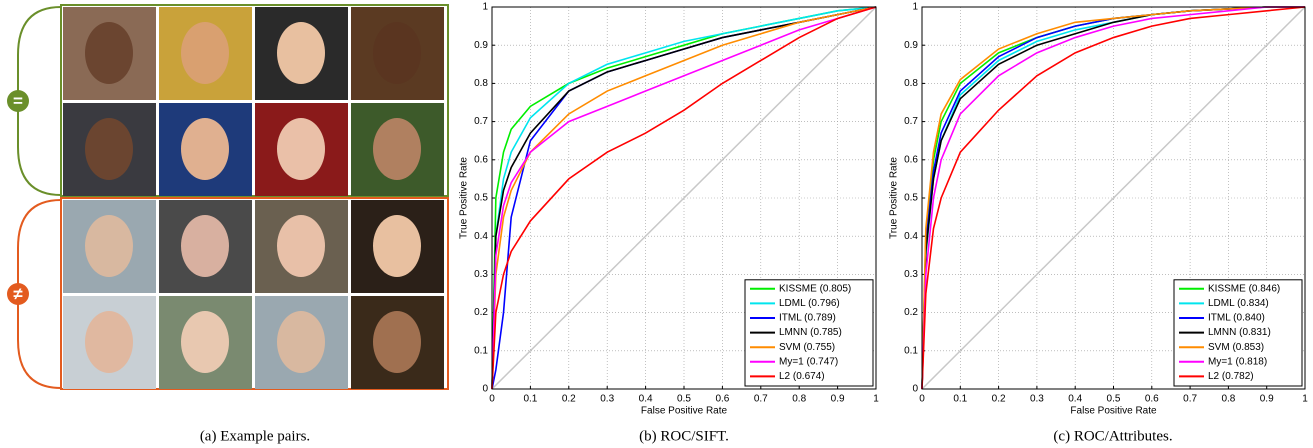  Describe the element at coordinates (802, 376) in the screenshot. I see `legend-label: L2 (0.674)` at that location.